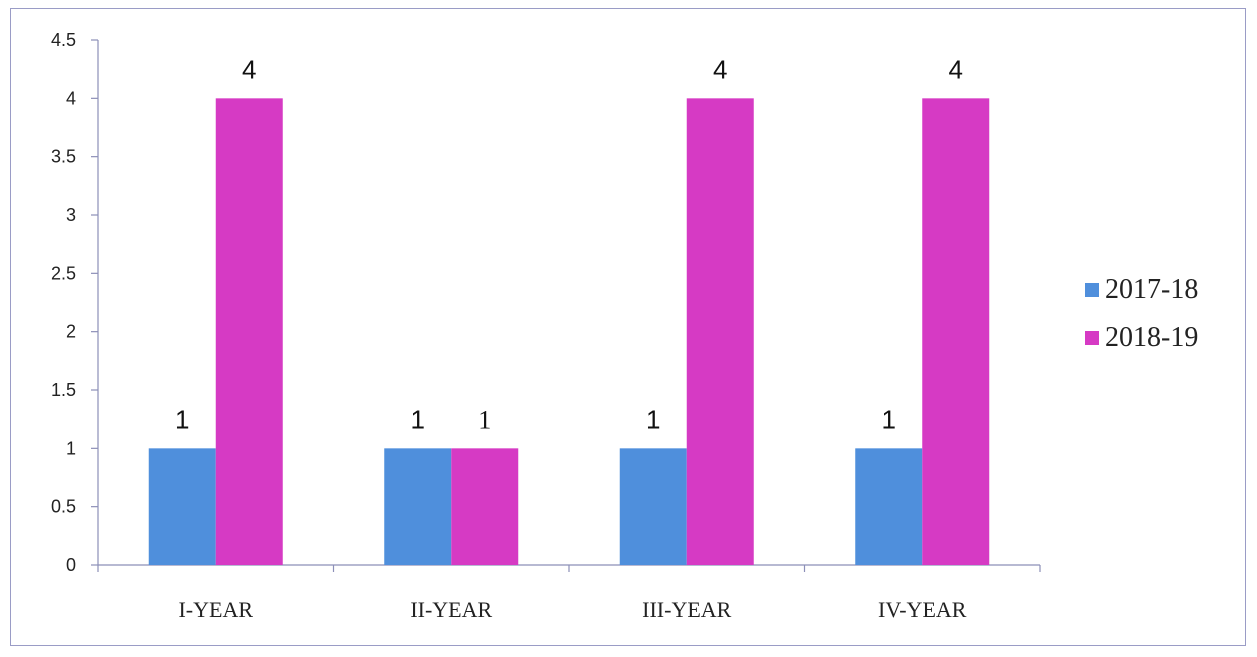 Image resolution: width=1257 pixels, height=657 pixels. Describe the element at coordinates (63, 157) in the screenshot. I see `y-tick-label: 3.5` at that location.